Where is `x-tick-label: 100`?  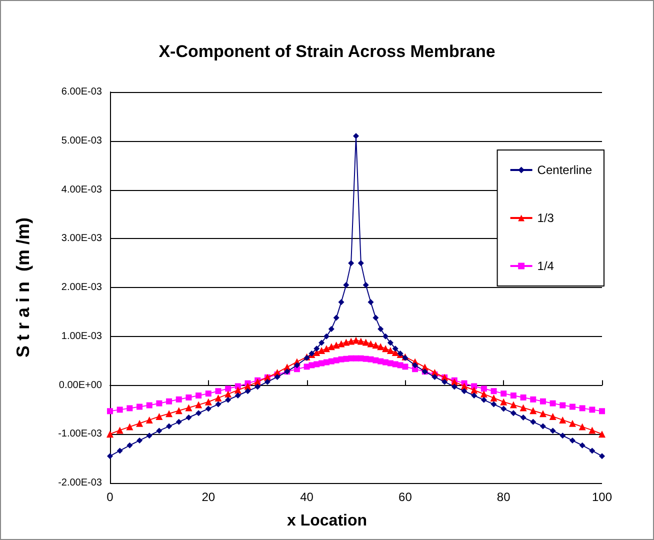
x-tick-label: 100 is located at coordinates (602, 497).